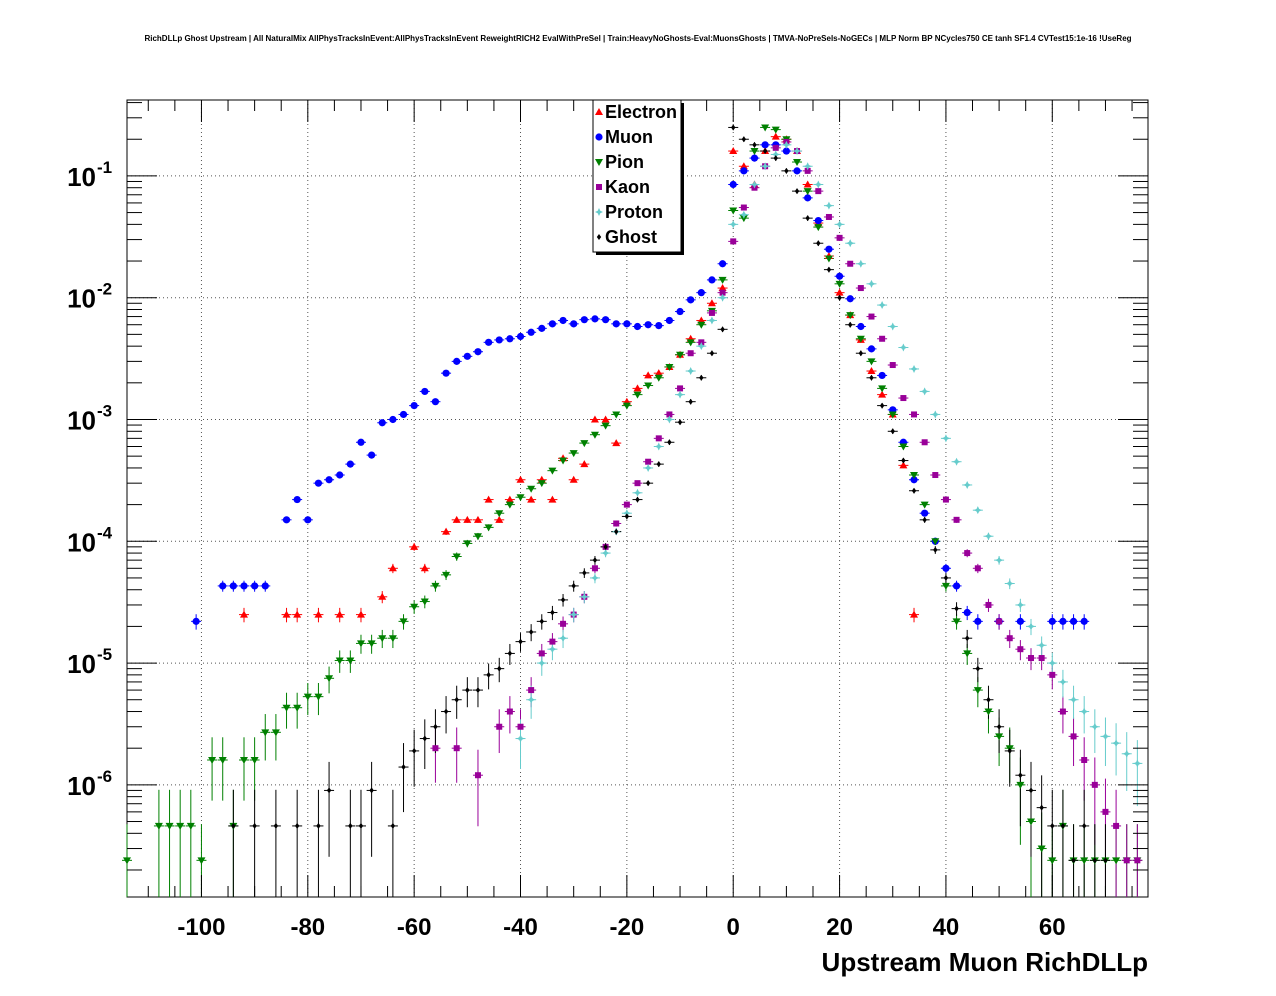  Describe the element at coordinates (414, 927) in the screenshot. I see `x-tick-label: -60` at that location.